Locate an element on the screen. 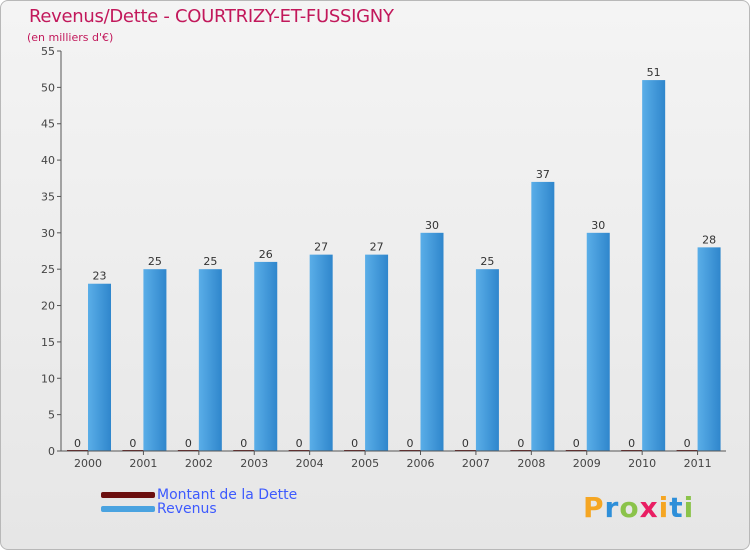  y-tick-label: 5 is located at coordinates (51, 415).